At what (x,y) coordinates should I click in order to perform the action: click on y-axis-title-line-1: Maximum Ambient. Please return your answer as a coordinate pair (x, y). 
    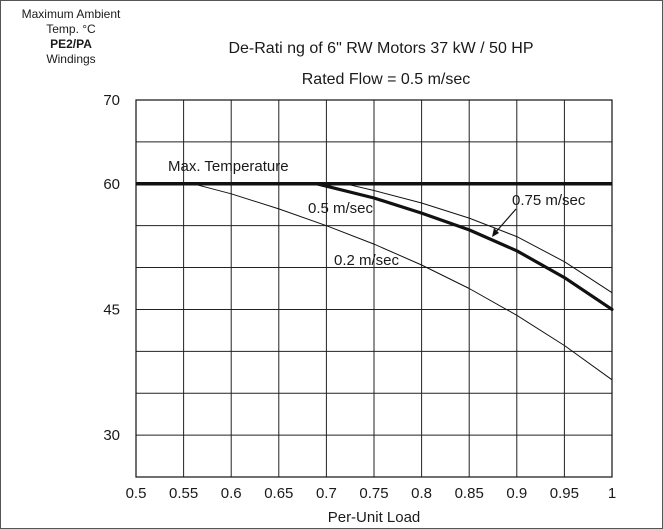
    Looking at the image, I should click on (71, 14).